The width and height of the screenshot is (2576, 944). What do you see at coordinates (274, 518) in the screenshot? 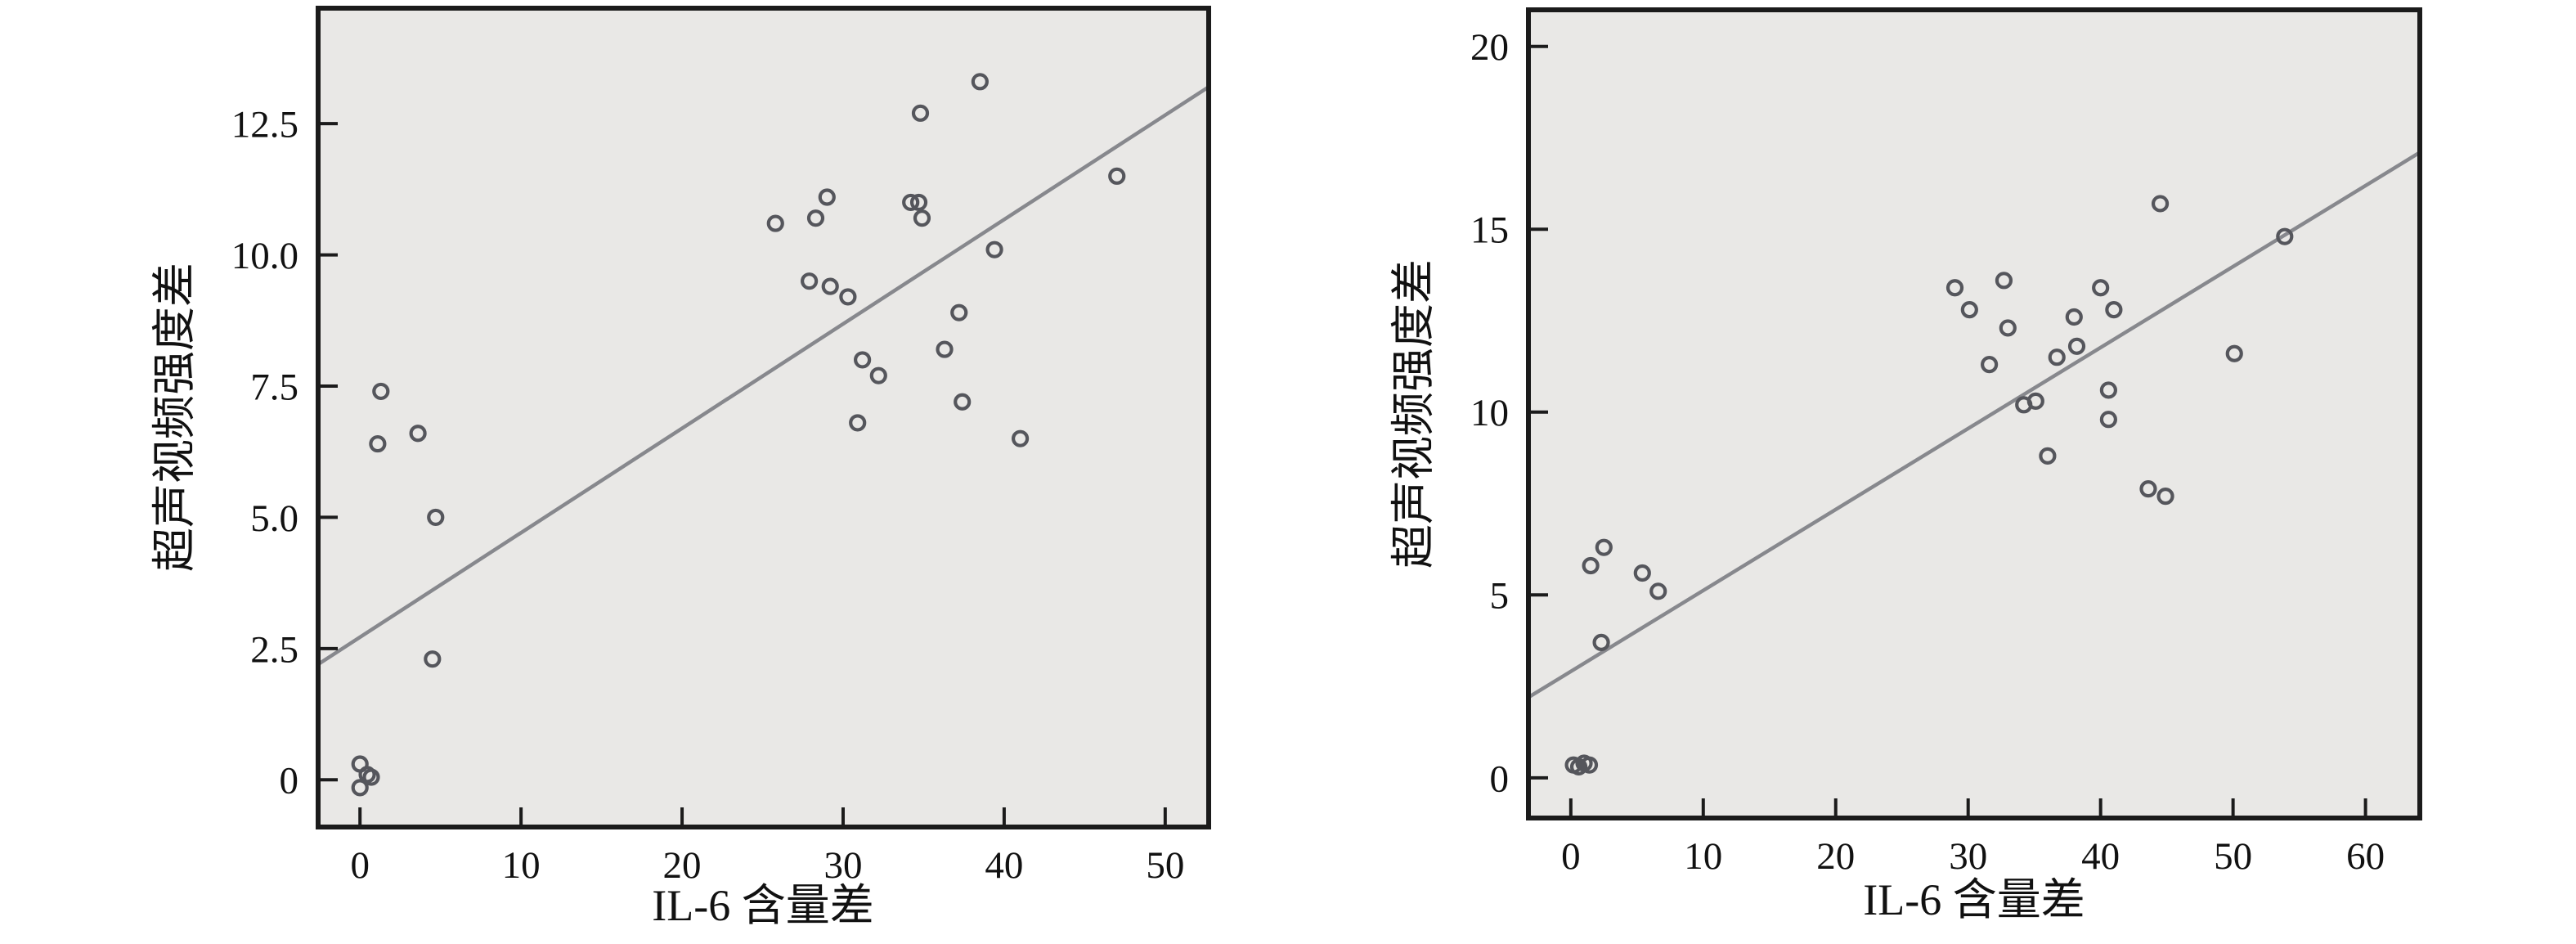
I see `y-tick-label: 5.0` at bounding box center [274, 518].